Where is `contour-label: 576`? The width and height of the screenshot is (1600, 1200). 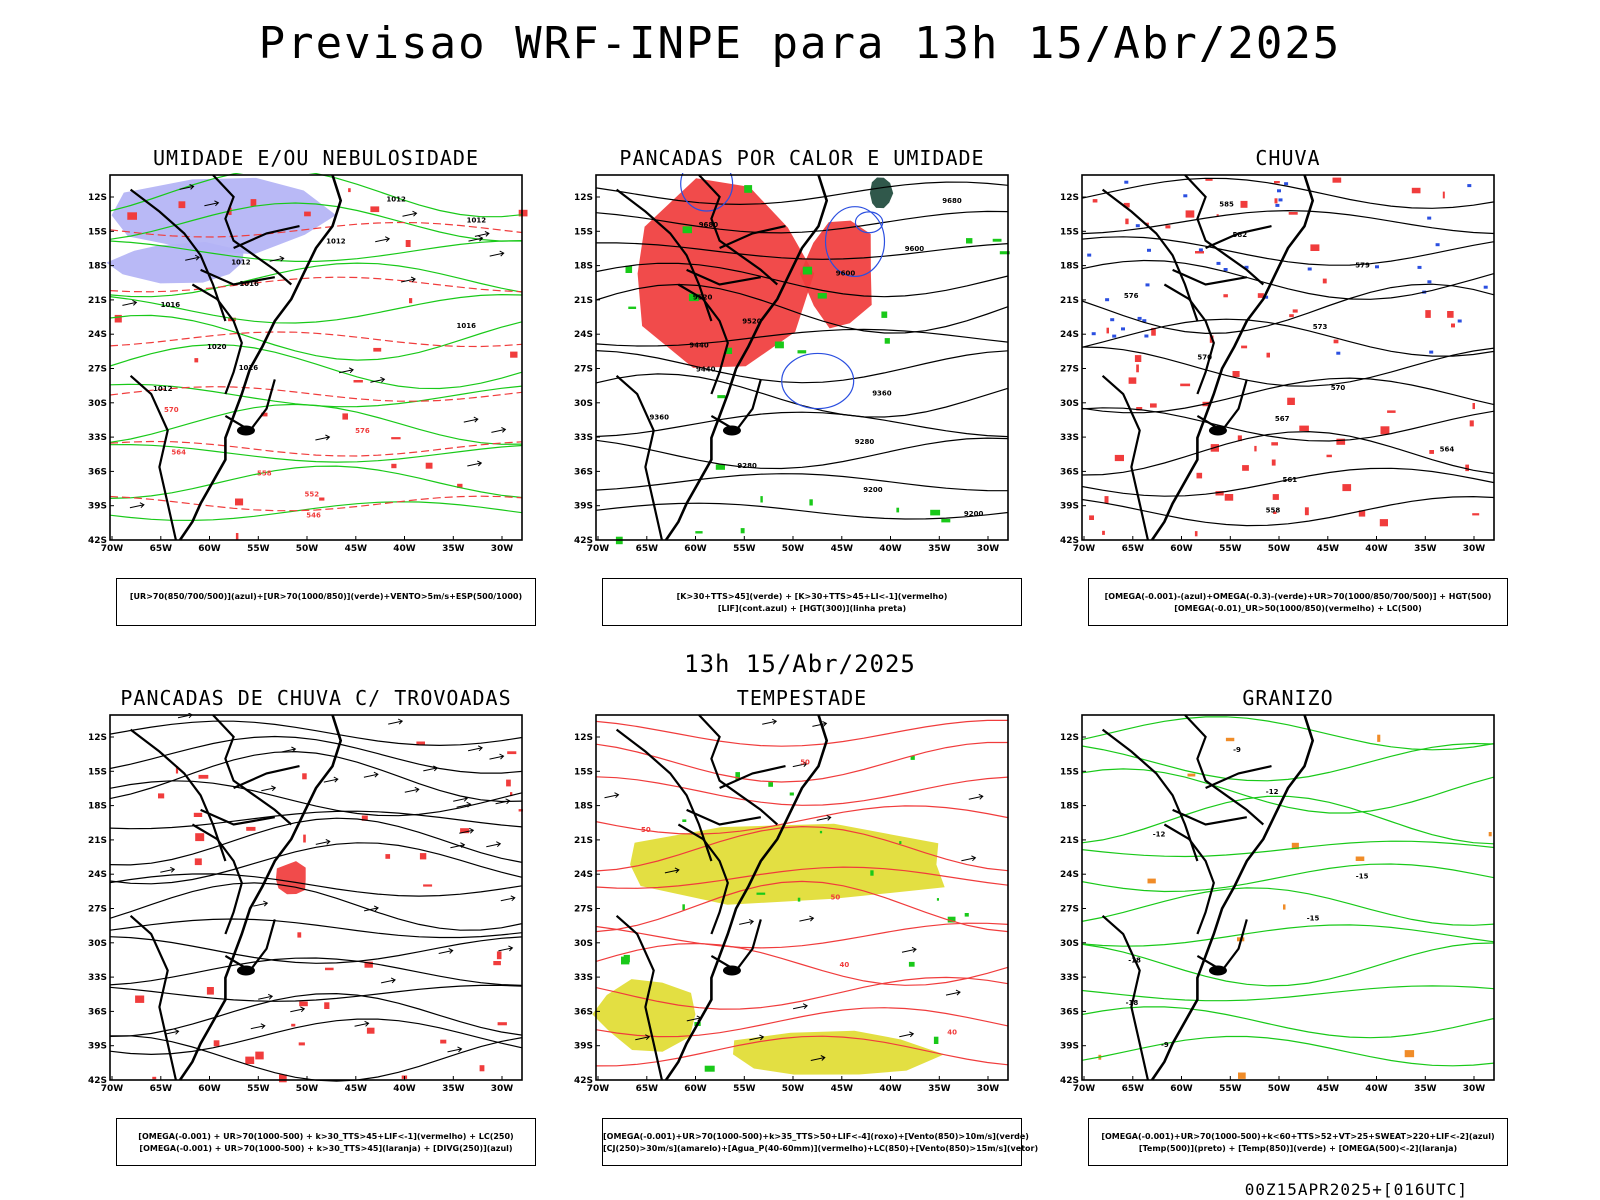 contour-label: 576 is located at coordinates (362, 431).